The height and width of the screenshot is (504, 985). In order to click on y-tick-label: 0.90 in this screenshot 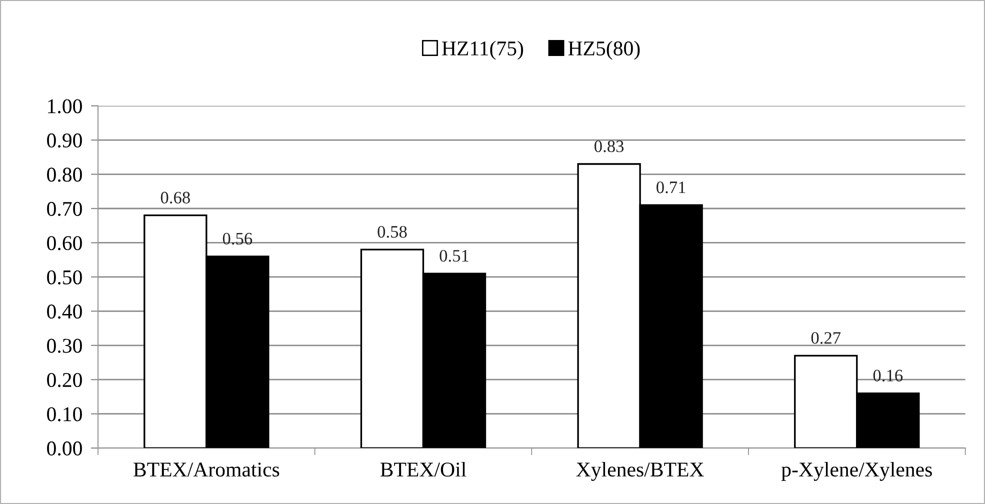, I will do `click(64, 140)`.